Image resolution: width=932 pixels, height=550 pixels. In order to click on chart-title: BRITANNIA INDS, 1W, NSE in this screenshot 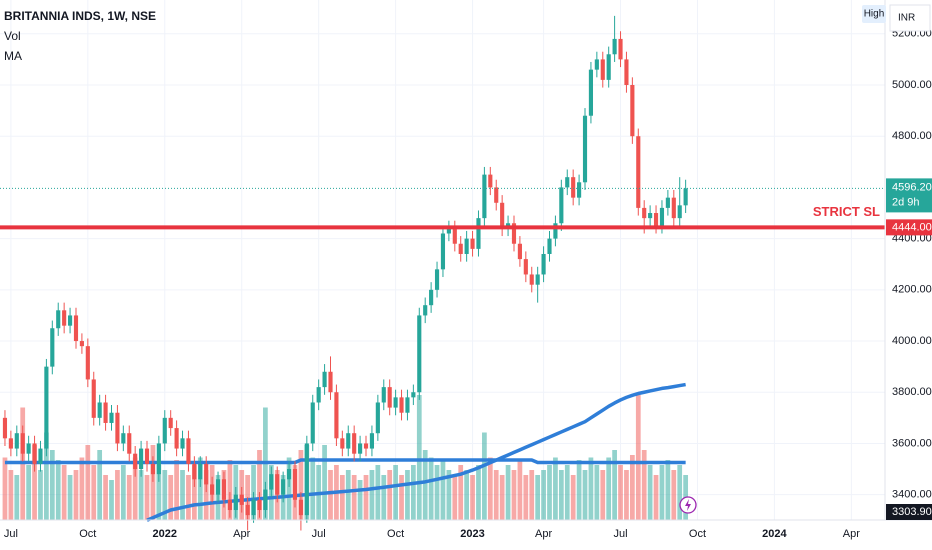, I will do `click(80, 16)`.